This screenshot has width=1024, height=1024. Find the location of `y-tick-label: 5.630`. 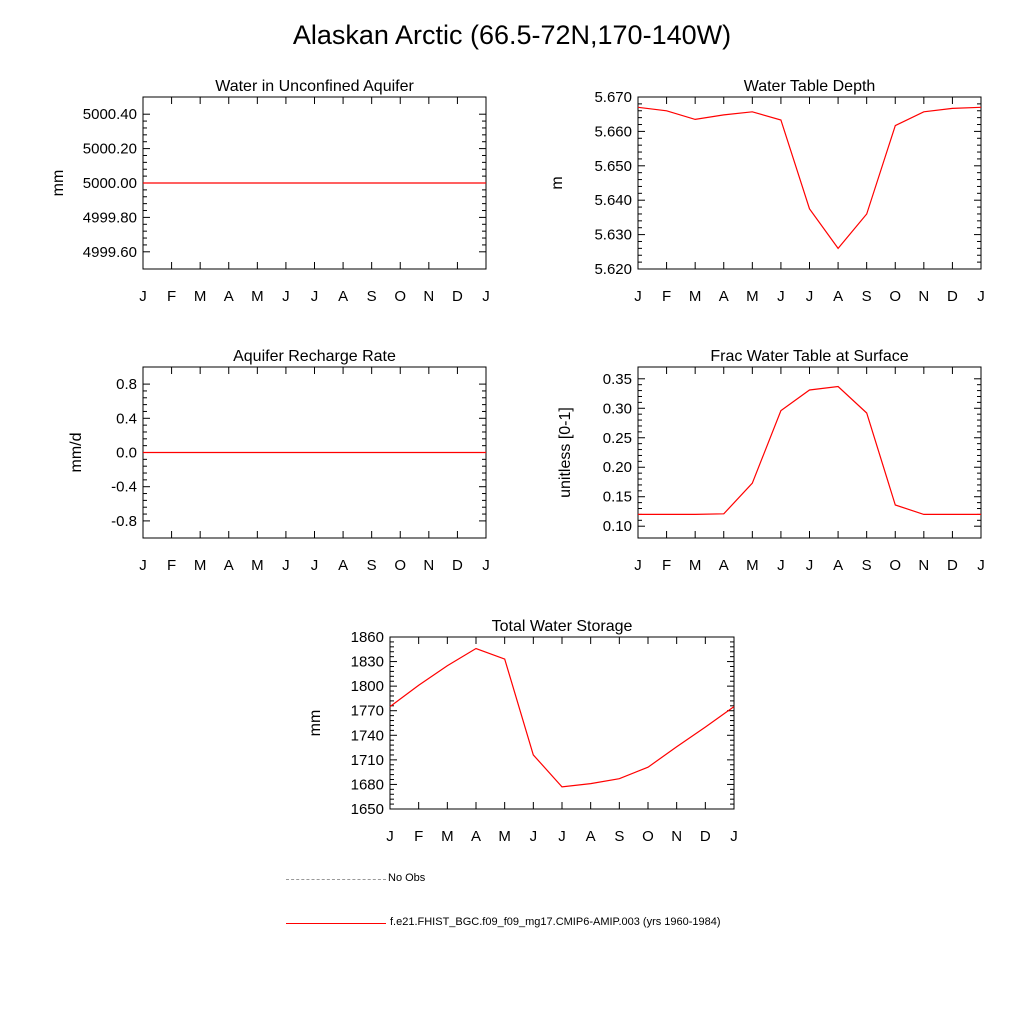

y-tick-label: 5.630 is located at coordinates (613, 235).